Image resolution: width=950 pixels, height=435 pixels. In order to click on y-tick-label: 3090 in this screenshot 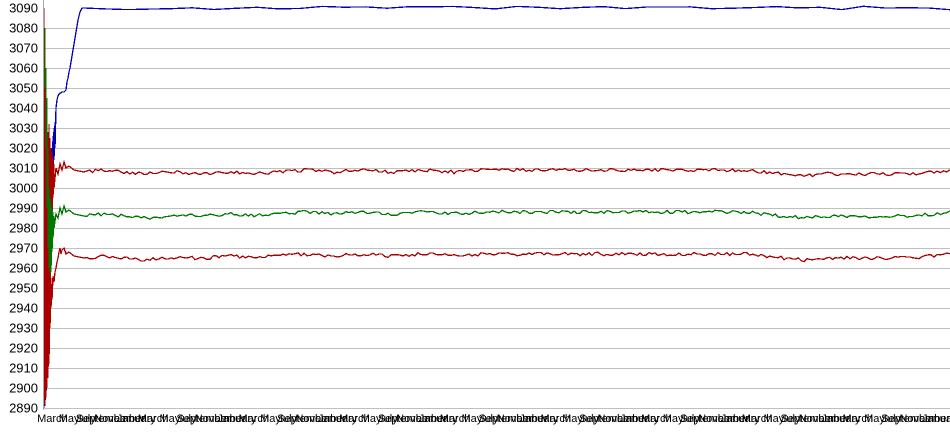, I will do `click(23, 8)`.